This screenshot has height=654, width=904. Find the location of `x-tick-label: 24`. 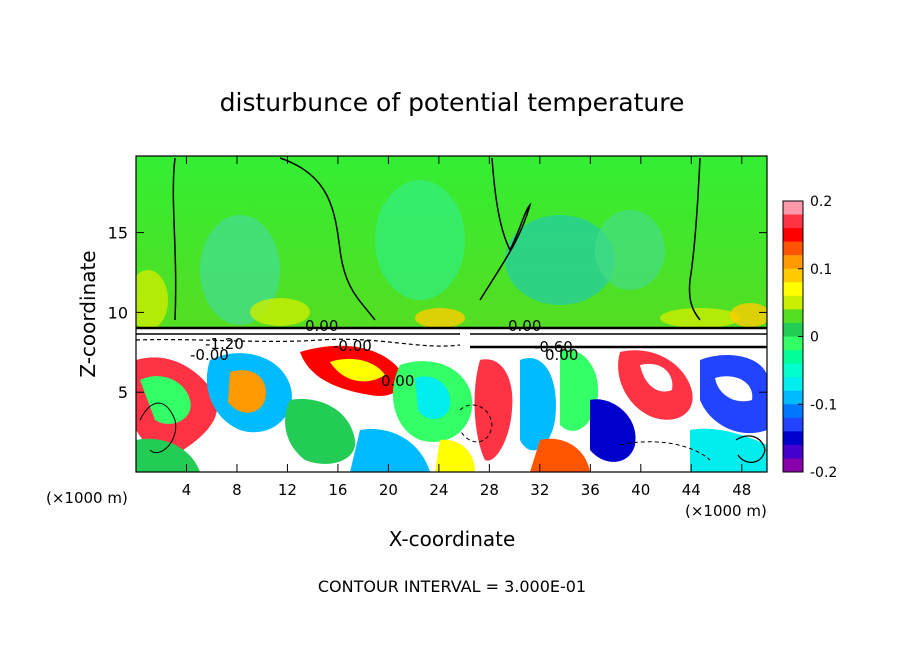

x-tick-label: 24 is located at coordinates (438, 490).